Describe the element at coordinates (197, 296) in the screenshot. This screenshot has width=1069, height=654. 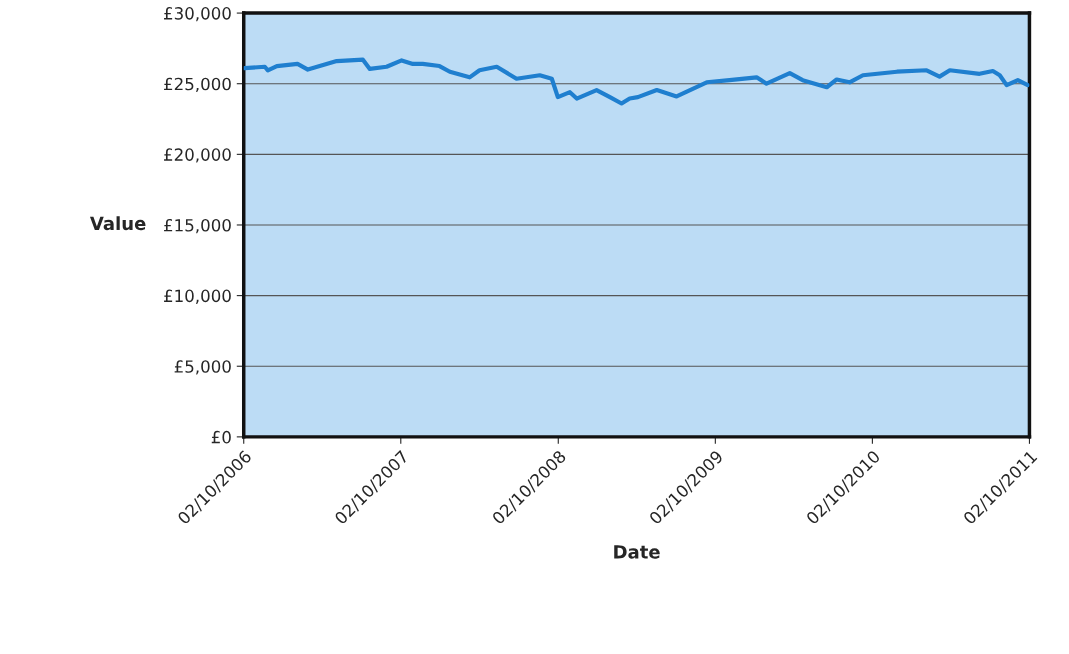
I see `y-tick-label: £10,000` at that location.